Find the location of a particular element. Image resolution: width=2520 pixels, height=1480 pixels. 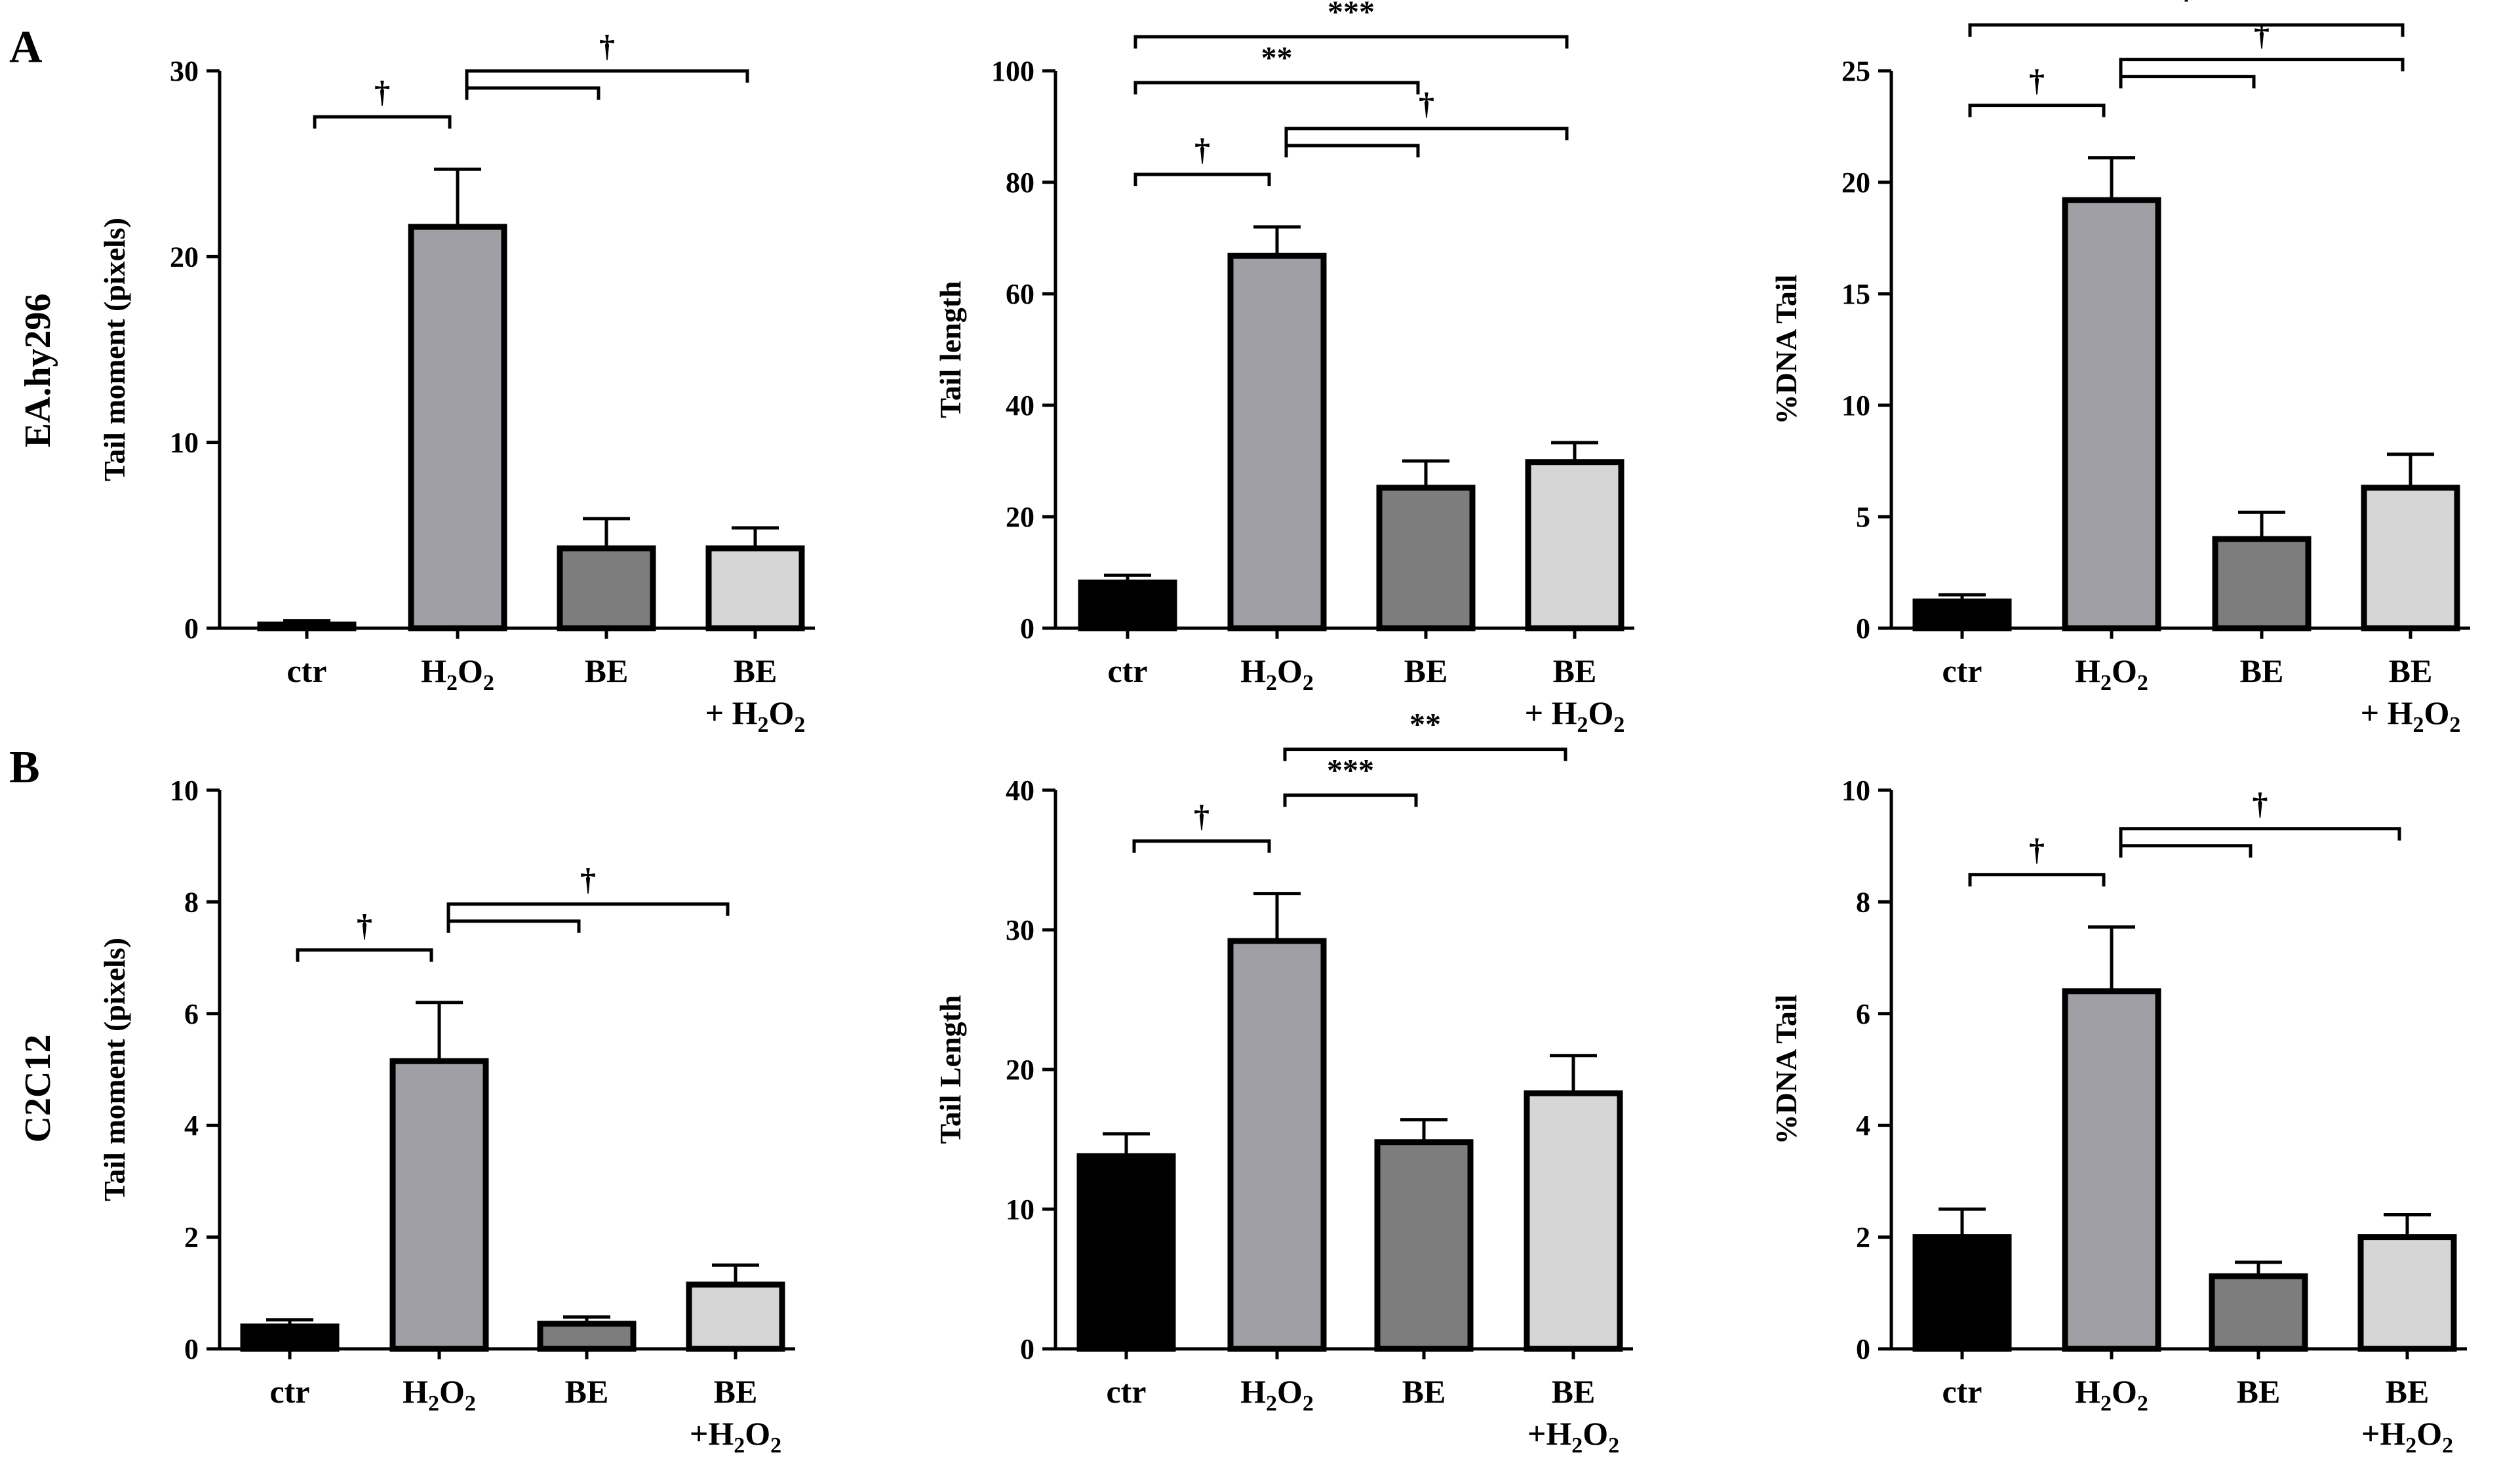

y-tick-label: 40 is located at coordinates (1020, 790).